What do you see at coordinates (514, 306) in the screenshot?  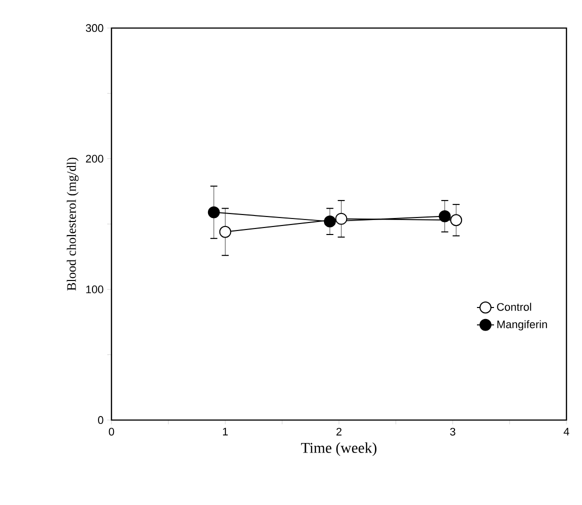 I see `legend-label: Control` at bounding box center [514, 306].